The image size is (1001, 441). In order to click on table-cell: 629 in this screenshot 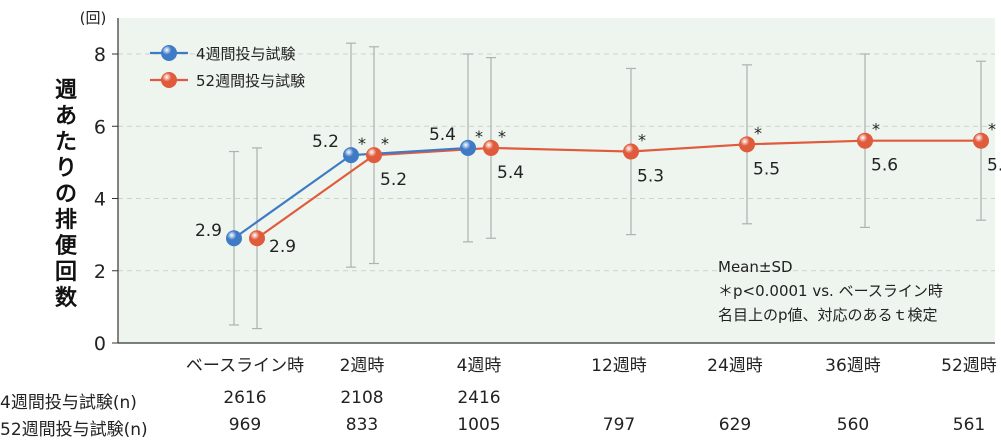, I will do `click(735, 425)`.